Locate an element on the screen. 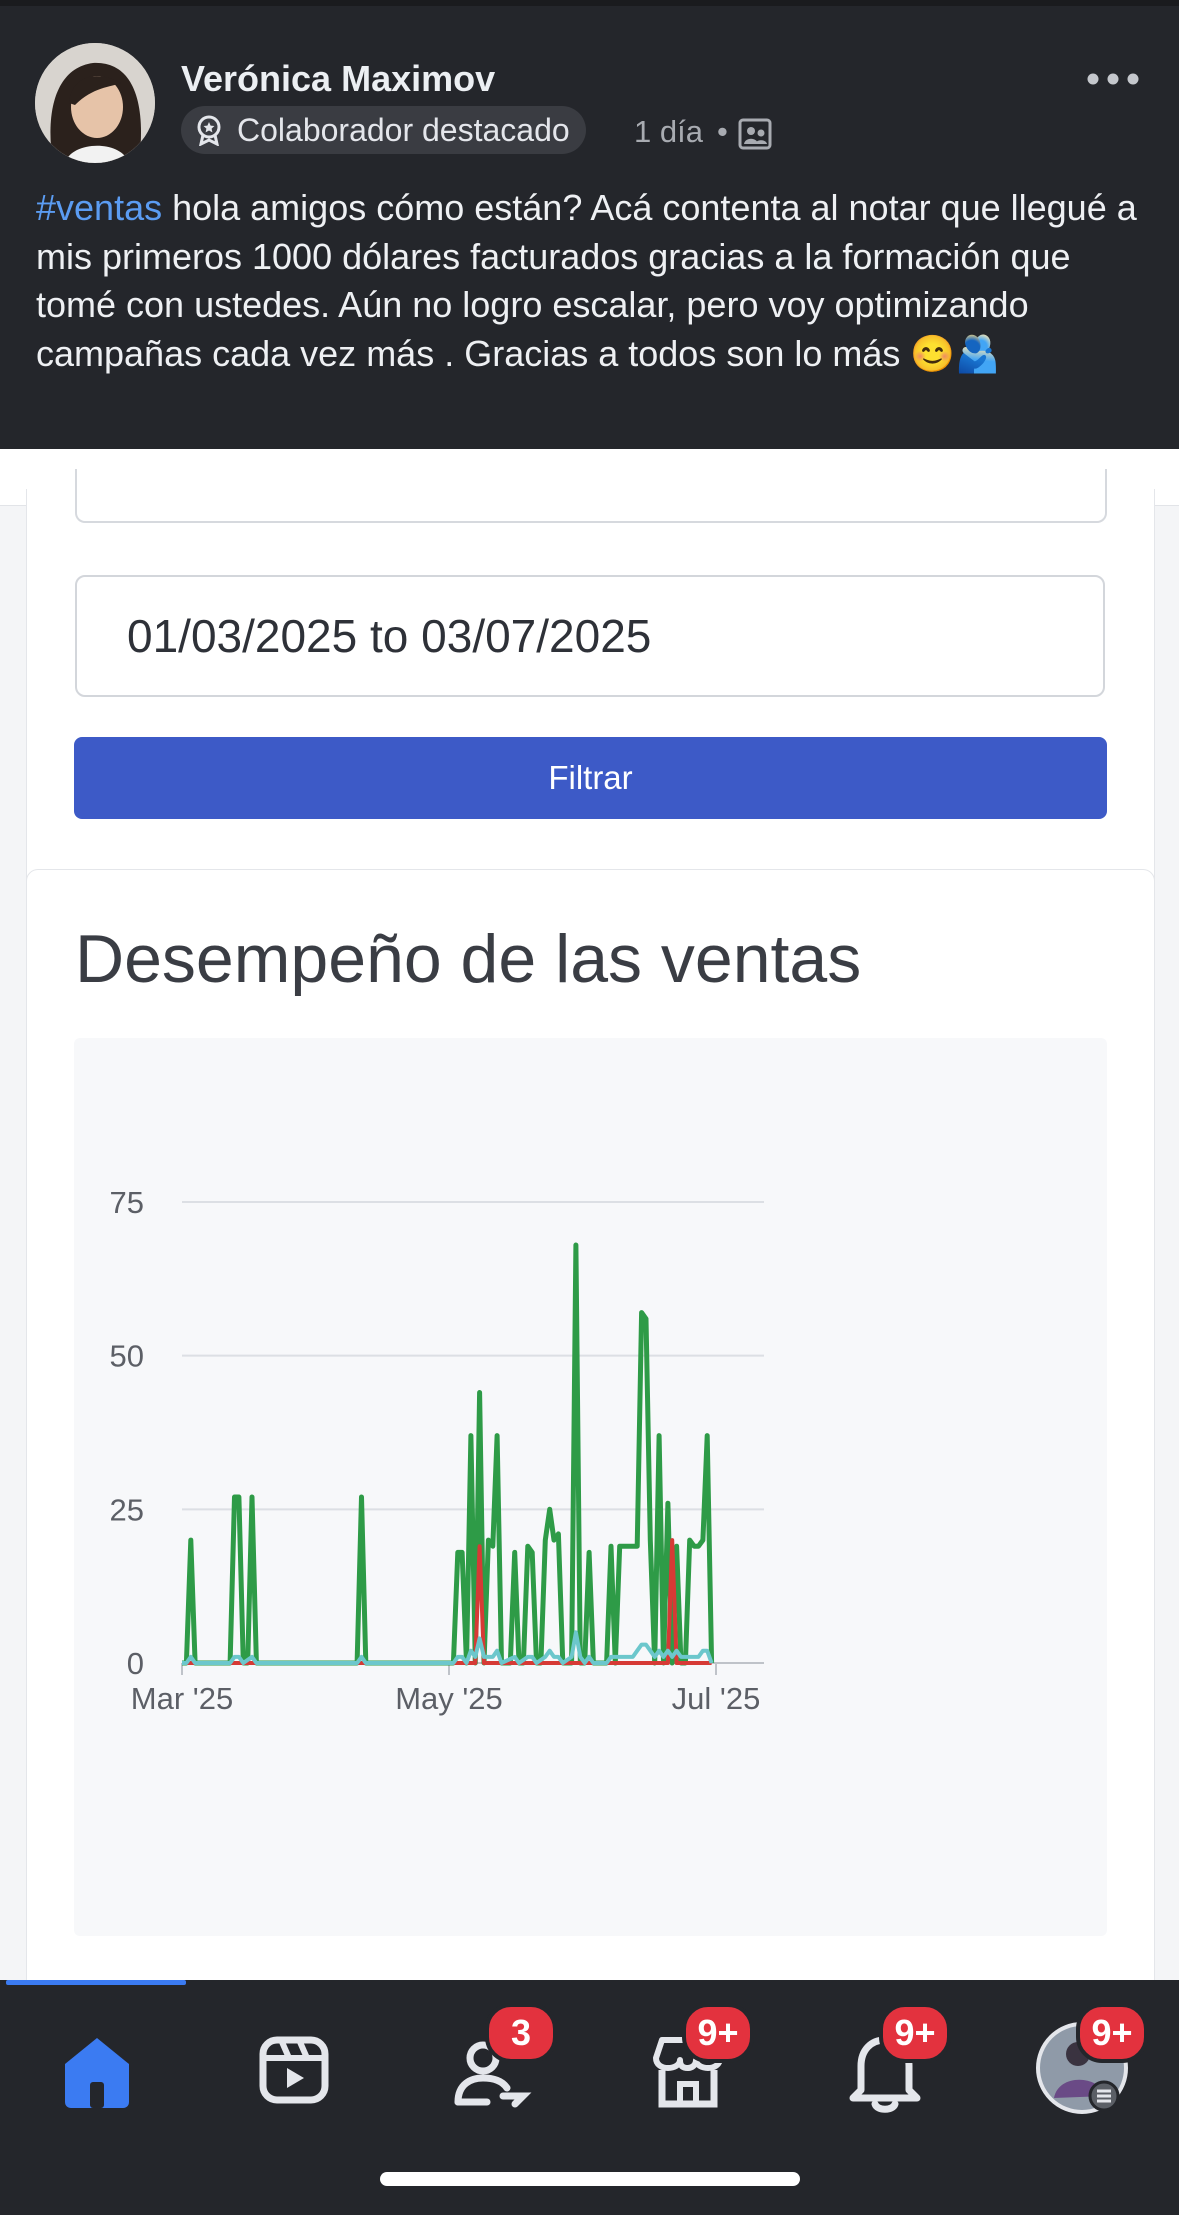 The image size is (1179, 2215). chart-title: Desempeño de las ventas is located at coordinates (468, 959).